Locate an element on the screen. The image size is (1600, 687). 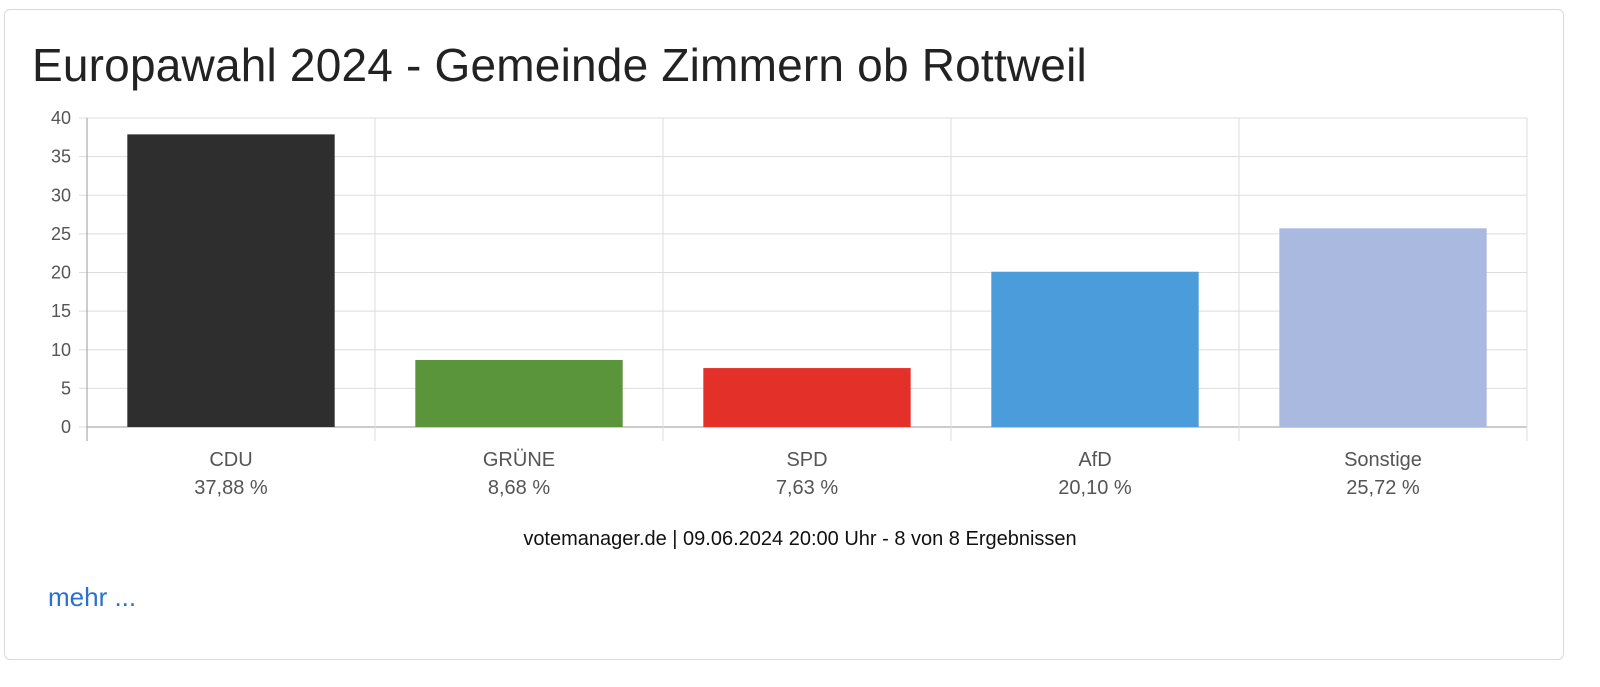
x-category-label: AfD is located at coordinates (1094, 460).